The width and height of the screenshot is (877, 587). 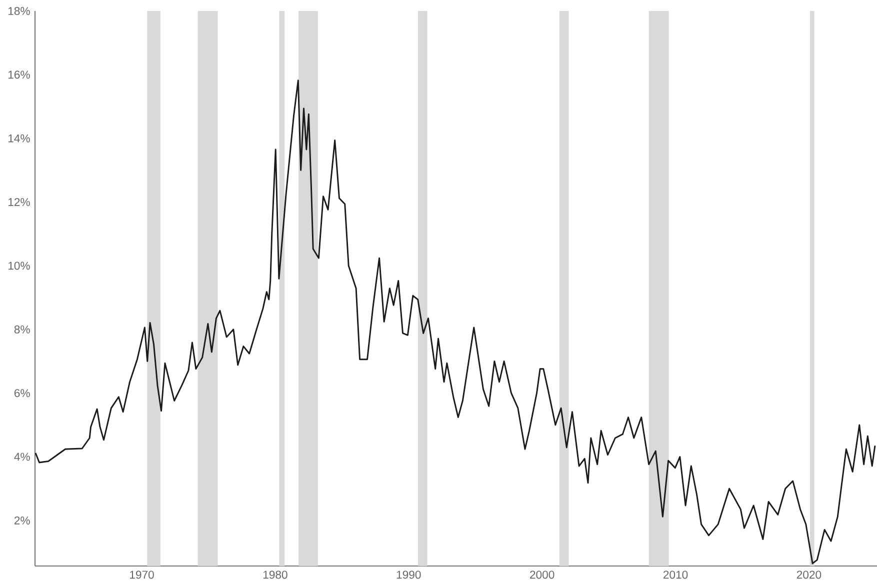 I want to click on x-tick-label: 1990, so click(x=408, y=574).